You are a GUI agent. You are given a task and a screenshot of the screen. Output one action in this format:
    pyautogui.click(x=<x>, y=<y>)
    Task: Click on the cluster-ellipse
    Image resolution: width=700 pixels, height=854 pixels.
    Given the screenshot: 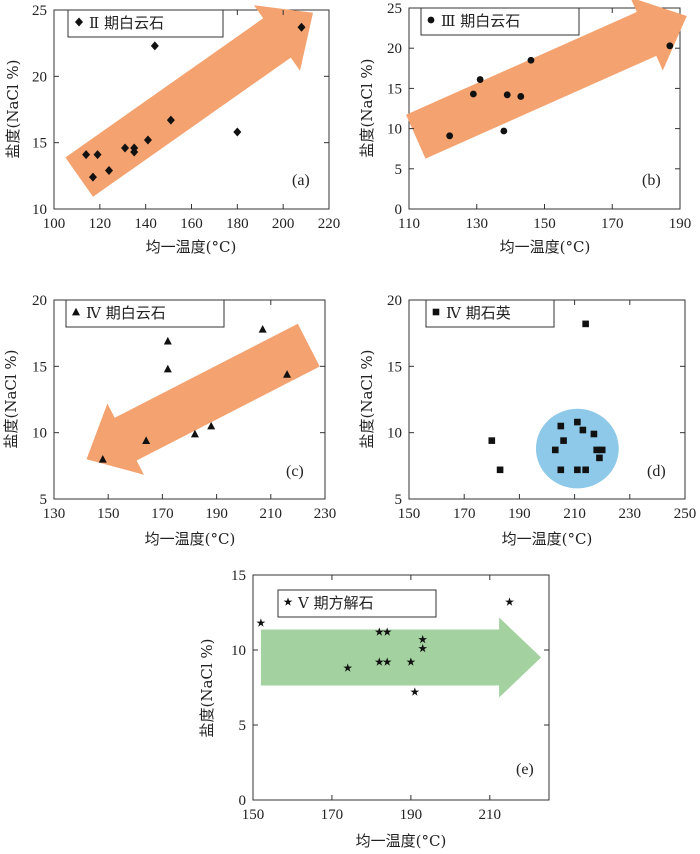 What is the action you would take?
    pyautogui.click(x=577, y=448)
    